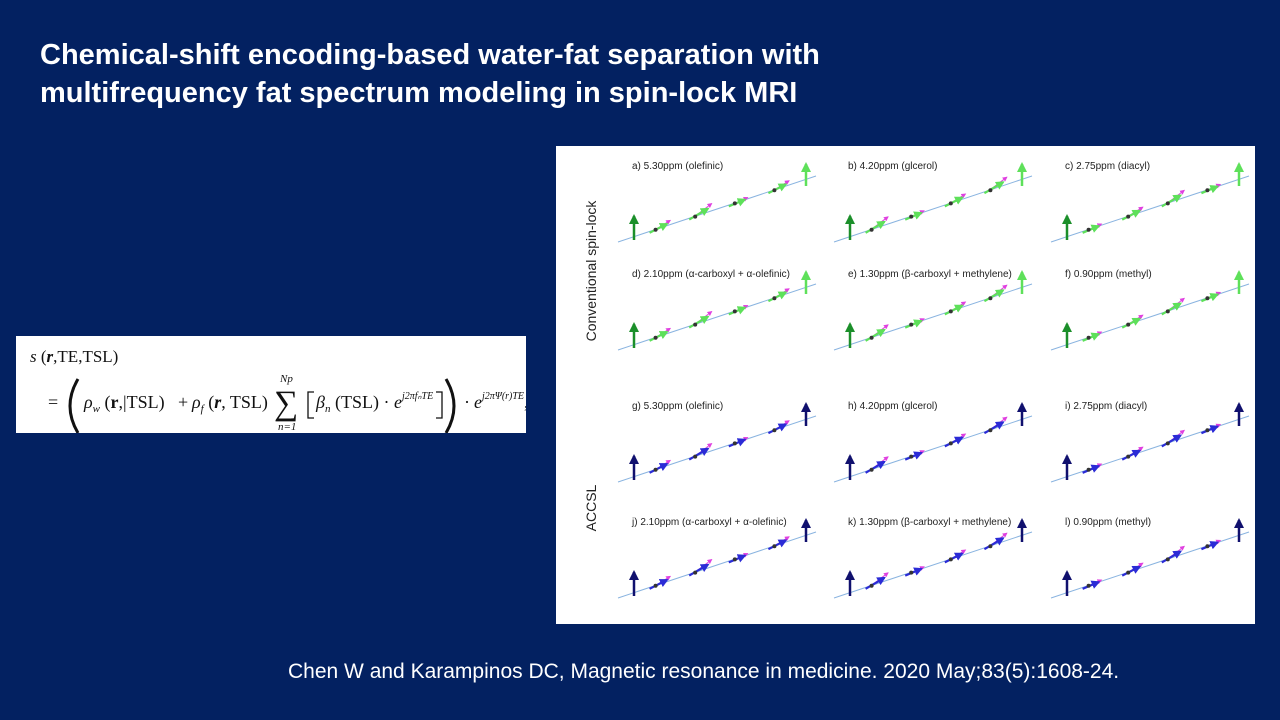 The height and width of the screenshot is (720, 1280). Describe the element at coordinates (374, 403) in the screenshot. I see `beta-term: βn (TSL) · ej2πfₙTE` at that location.